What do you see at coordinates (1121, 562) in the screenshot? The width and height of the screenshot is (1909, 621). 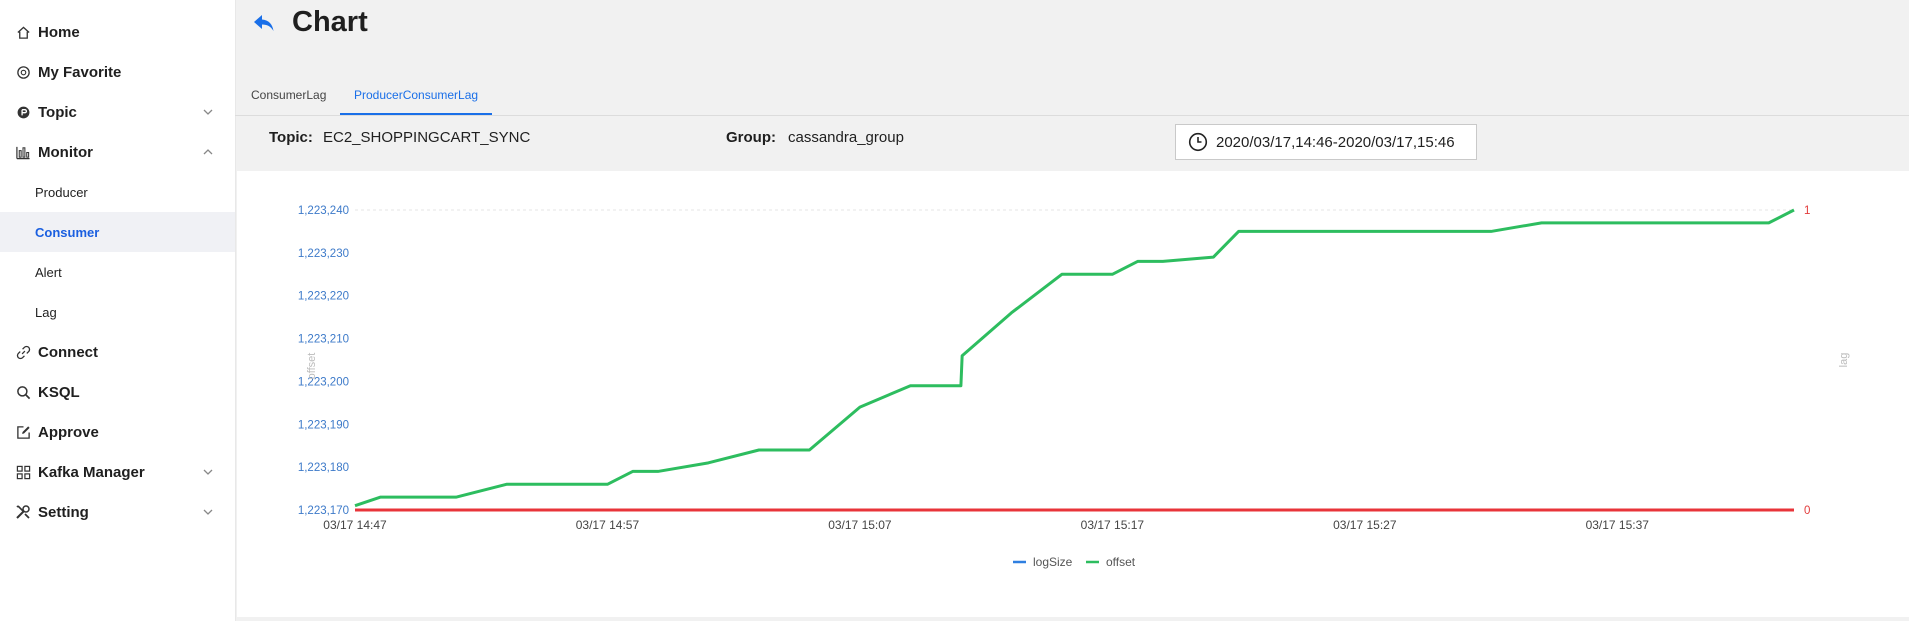 I see `legend-label-offset: offset` at bounding box center [1121, 562].